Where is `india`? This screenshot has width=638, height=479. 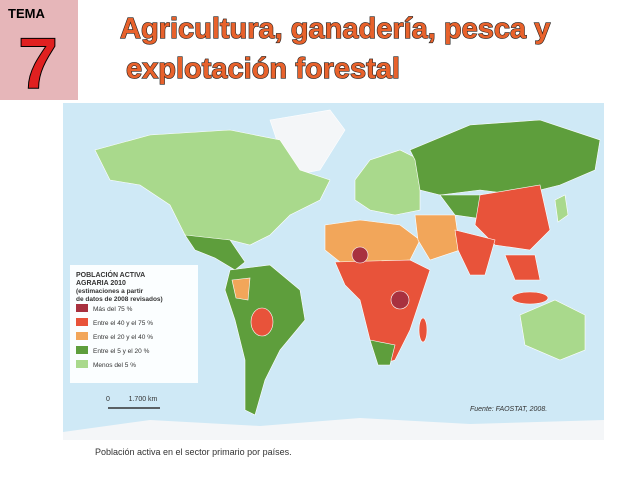 india is located at coordinates (475, 252).